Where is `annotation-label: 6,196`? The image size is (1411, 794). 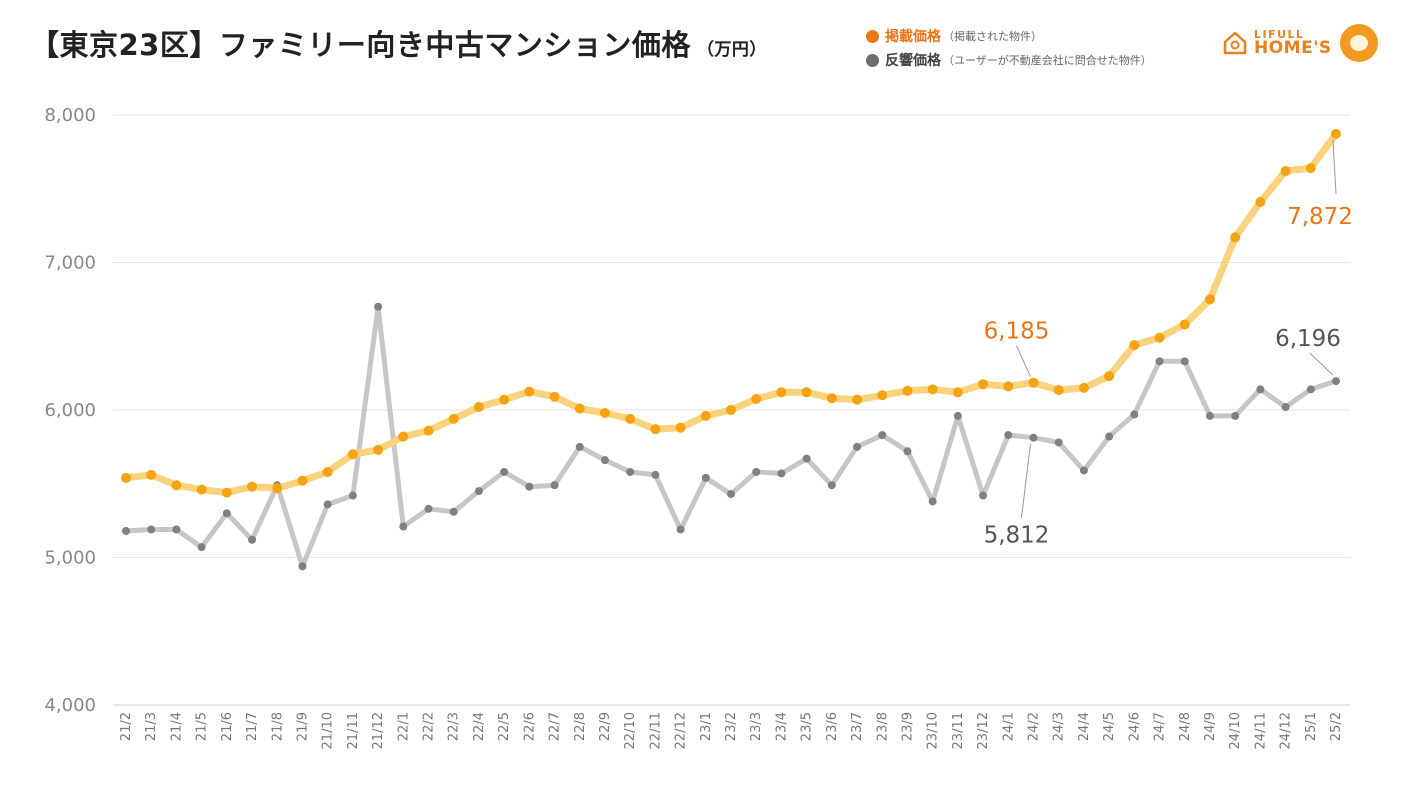
annotation-label: 6,196 is located at coordinates (1308, 339).